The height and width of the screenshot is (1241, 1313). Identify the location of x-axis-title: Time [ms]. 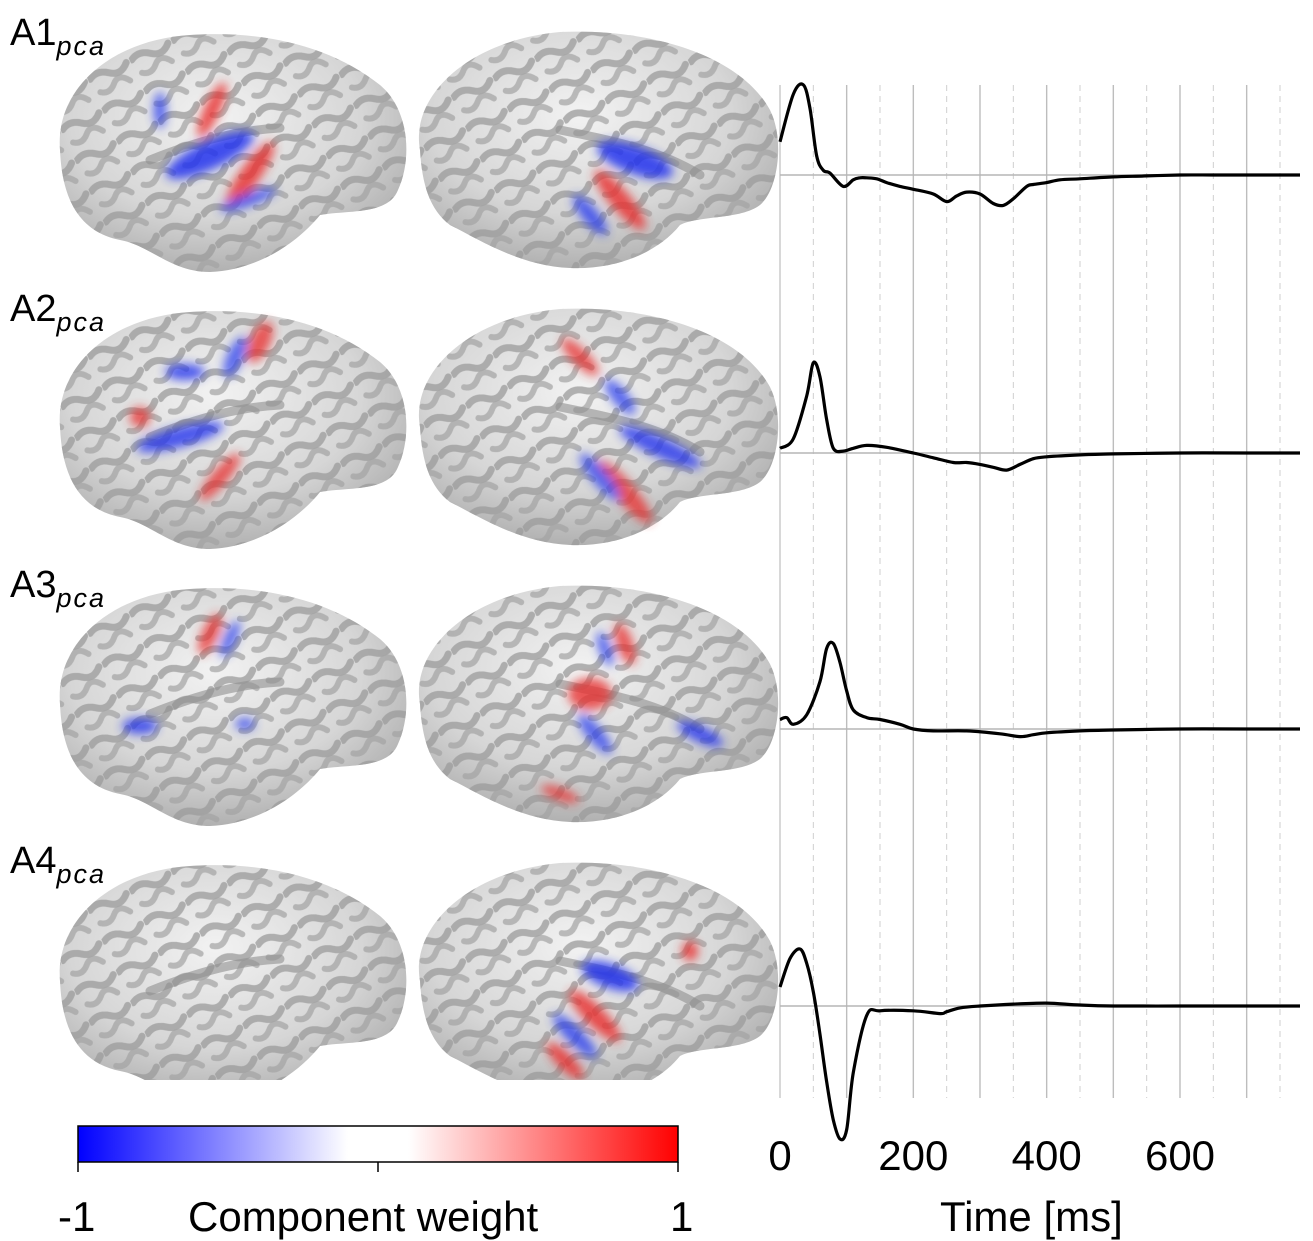
(1031, 1216).